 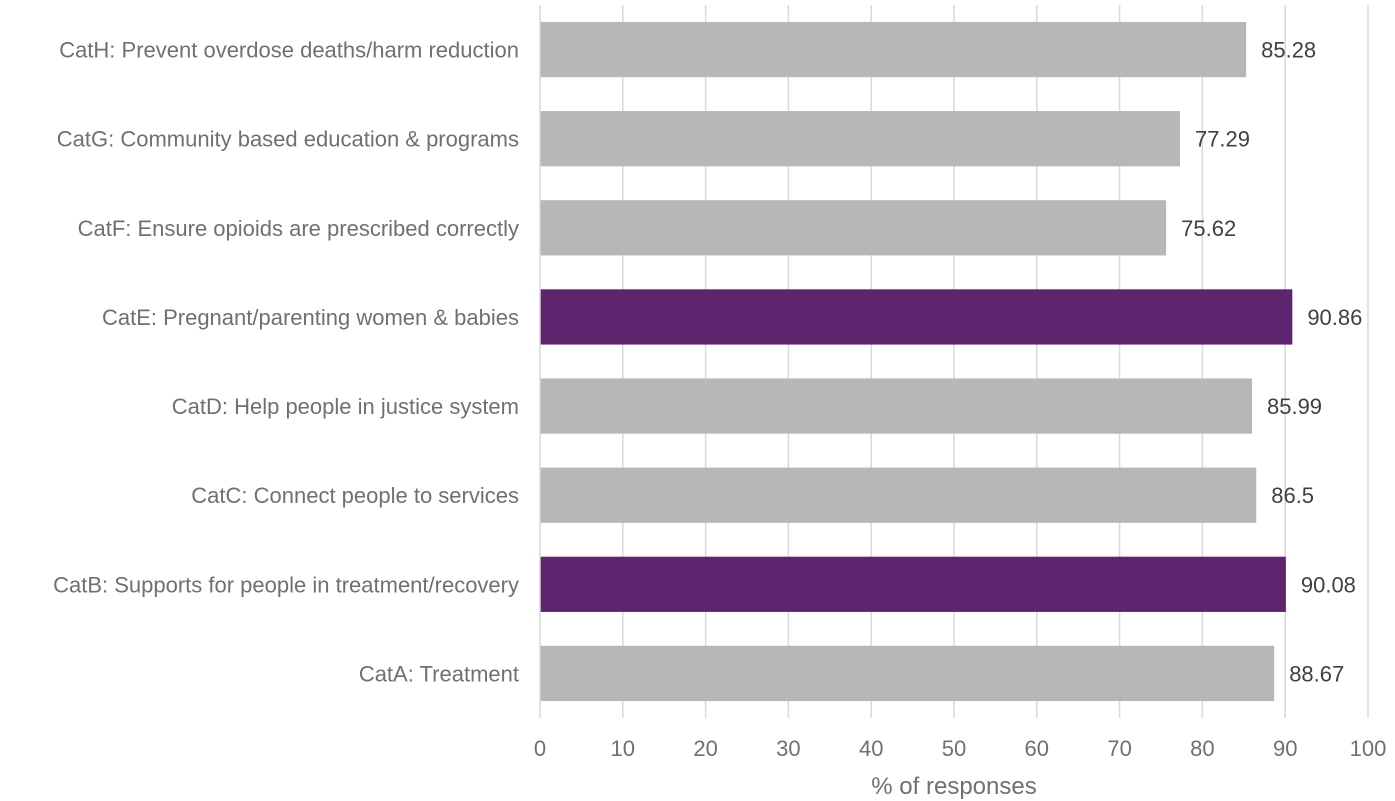 I want to click on bar-value-label: 75.62, so click(x=1208, y=228).